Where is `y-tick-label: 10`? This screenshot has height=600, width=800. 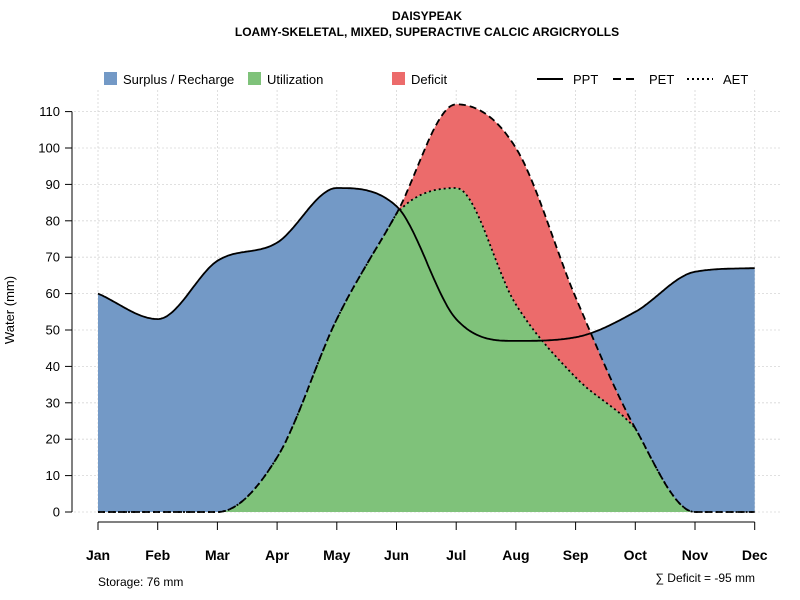 y-tick-label: 10 is located at coordinates (53, 475).